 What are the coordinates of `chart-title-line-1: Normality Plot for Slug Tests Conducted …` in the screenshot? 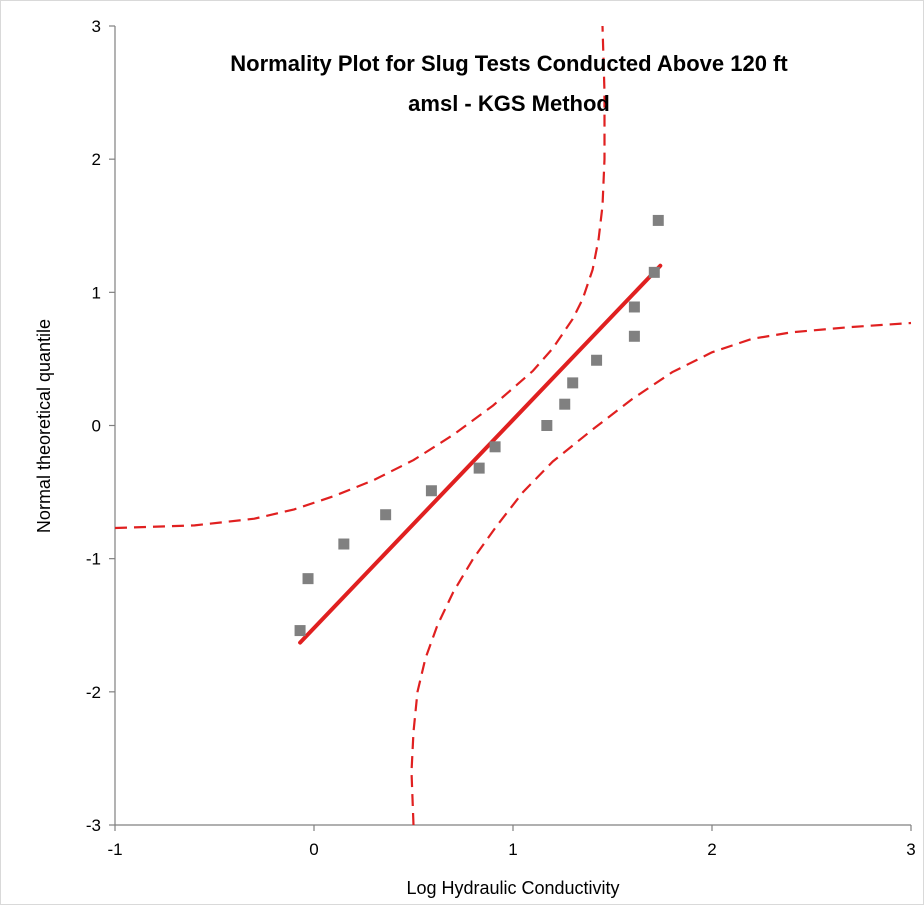 It's located at (509, 63).